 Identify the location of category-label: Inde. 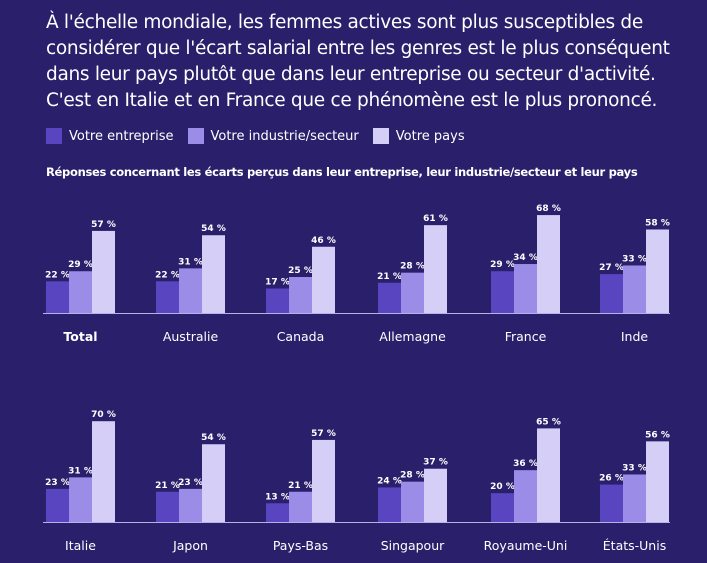
(635, 336).